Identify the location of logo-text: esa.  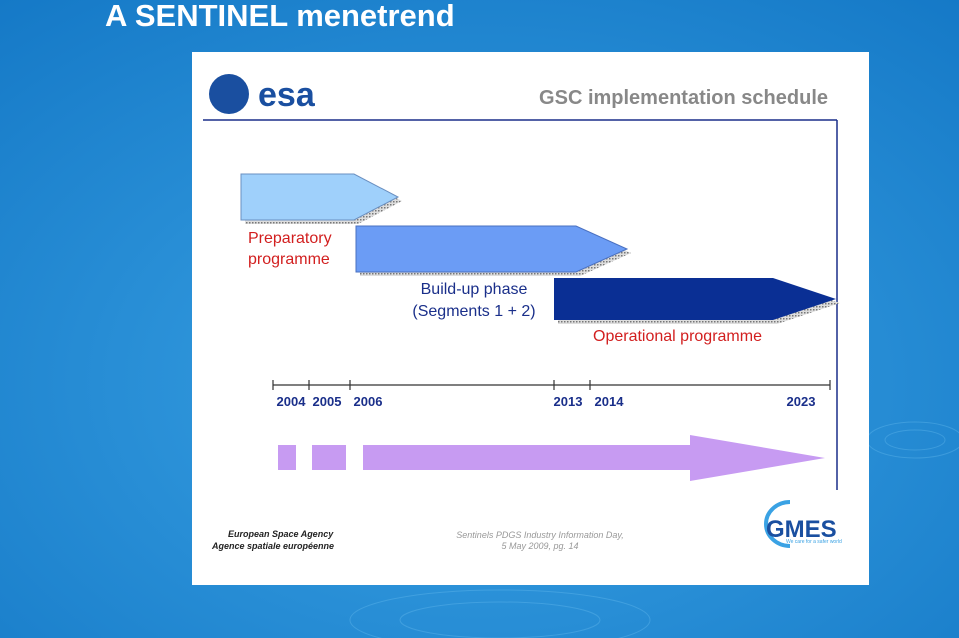
(287, 95).